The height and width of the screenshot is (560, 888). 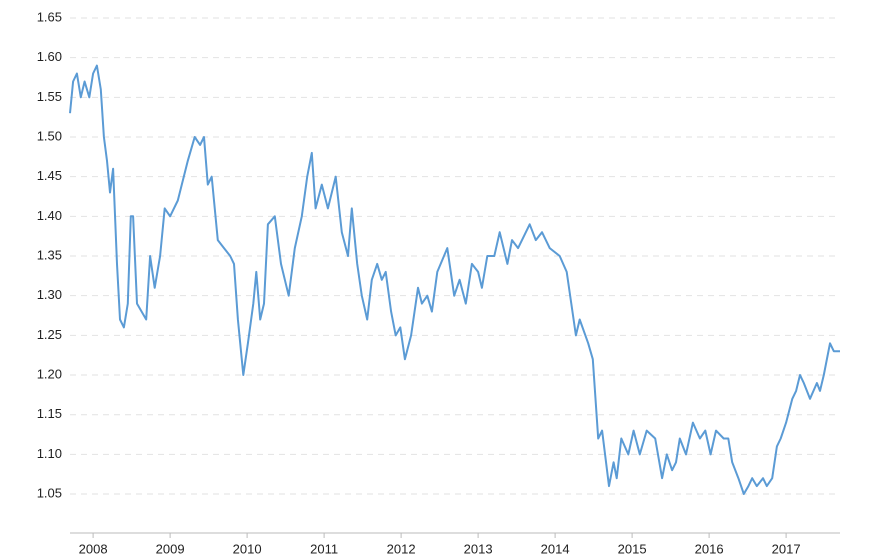 What do you see at coordinates (709, 548) in the screenshot?
I see `x-tick-label: 2016` at bounding box center [709, 548].